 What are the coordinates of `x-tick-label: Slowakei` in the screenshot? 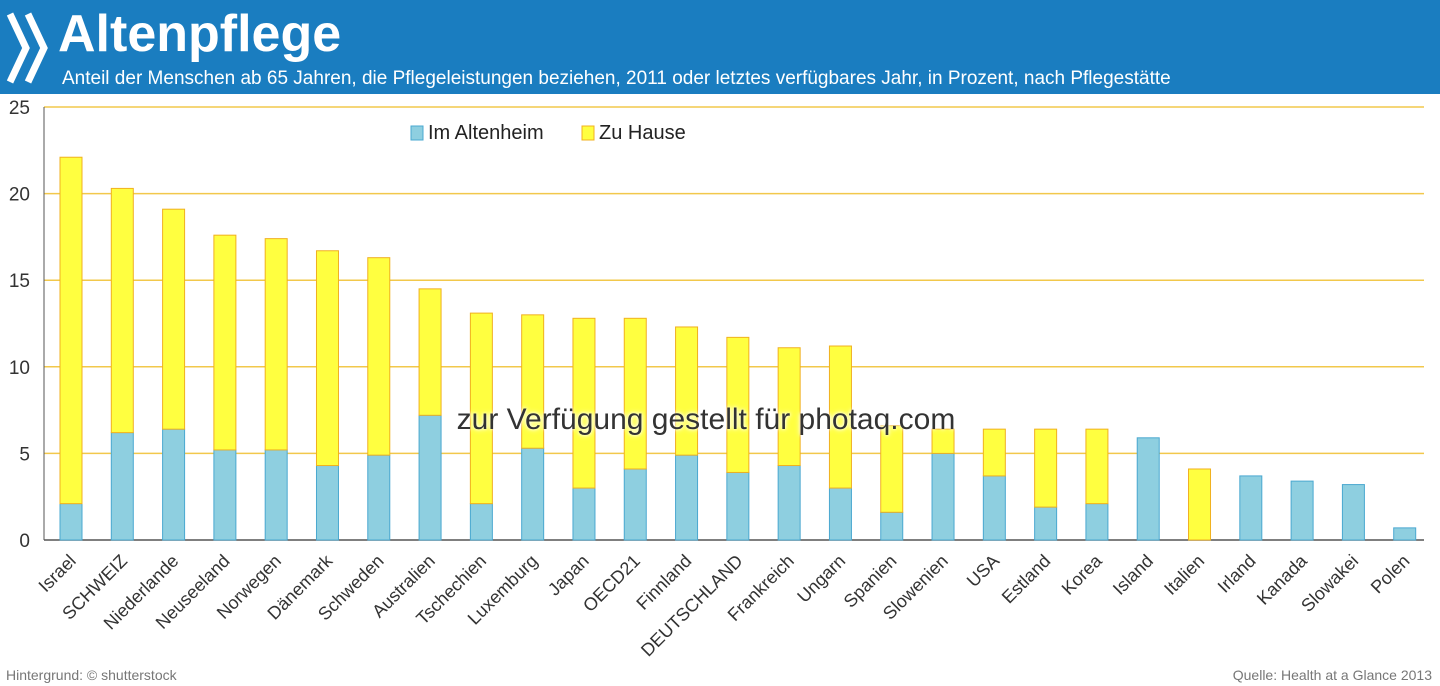 It's located at (1329, 583).